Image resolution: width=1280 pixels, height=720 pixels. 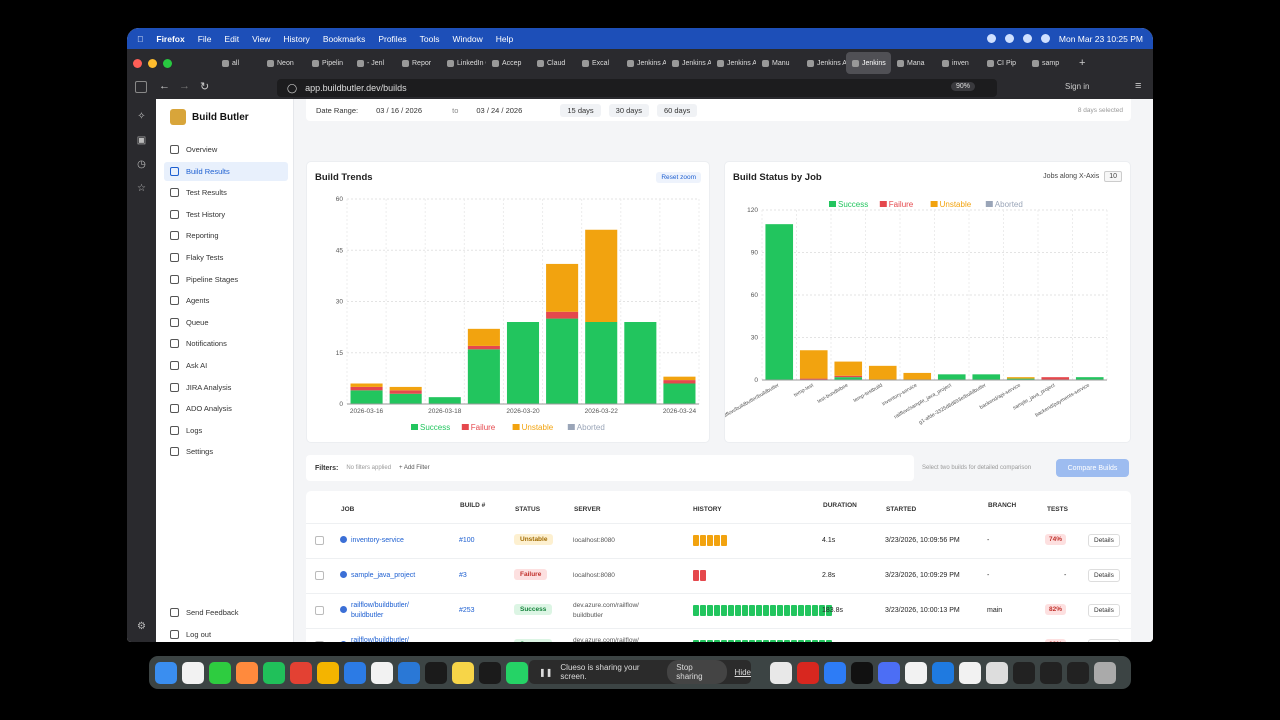 I want to click on legend-failure: Failure, so click(x=483, y=427).